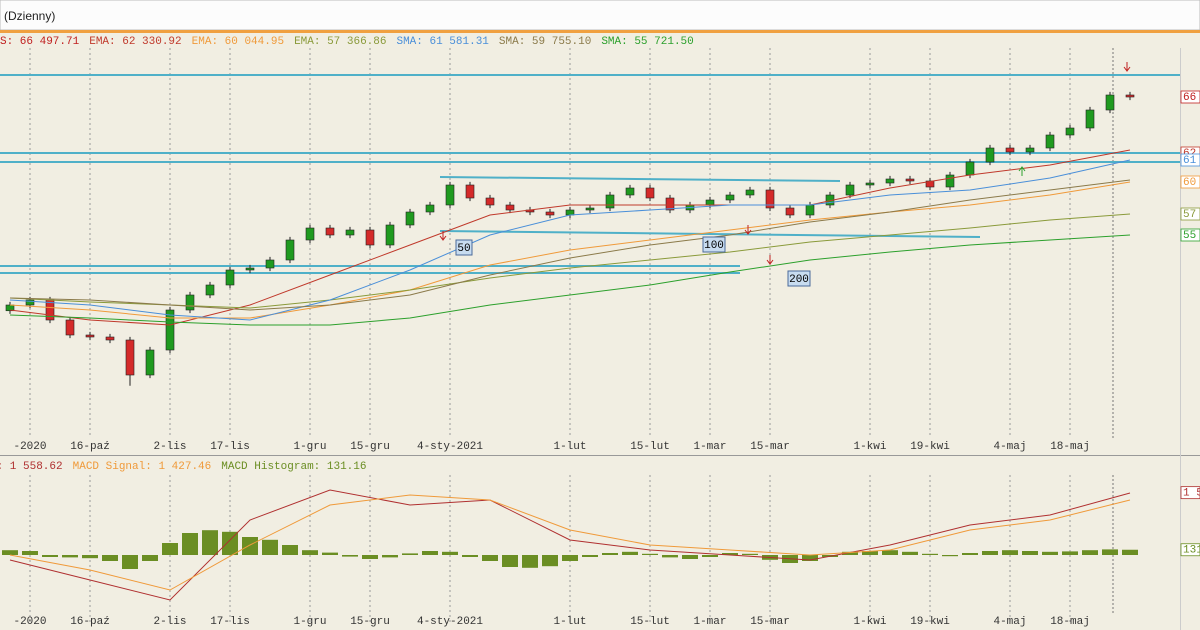 This screenshot has height=630, width=1200. I want to click on legend-entry: SMA: 55 721.50, so click(647, 42).